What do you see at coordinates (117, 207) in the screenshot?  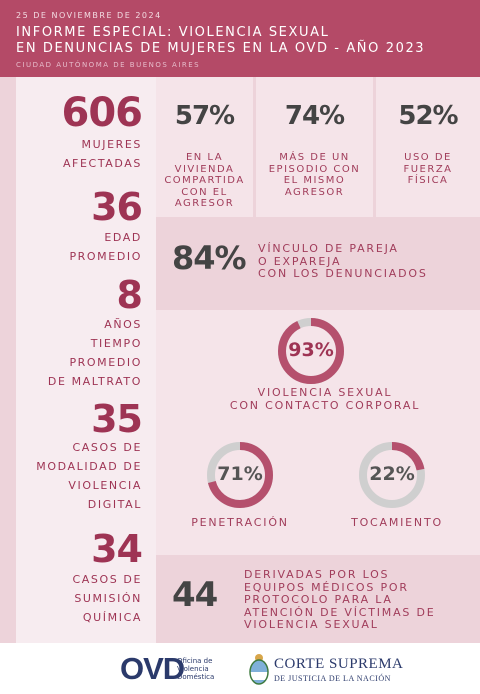 I see `stat-age-value: 36` at bounding box center [117, 207].